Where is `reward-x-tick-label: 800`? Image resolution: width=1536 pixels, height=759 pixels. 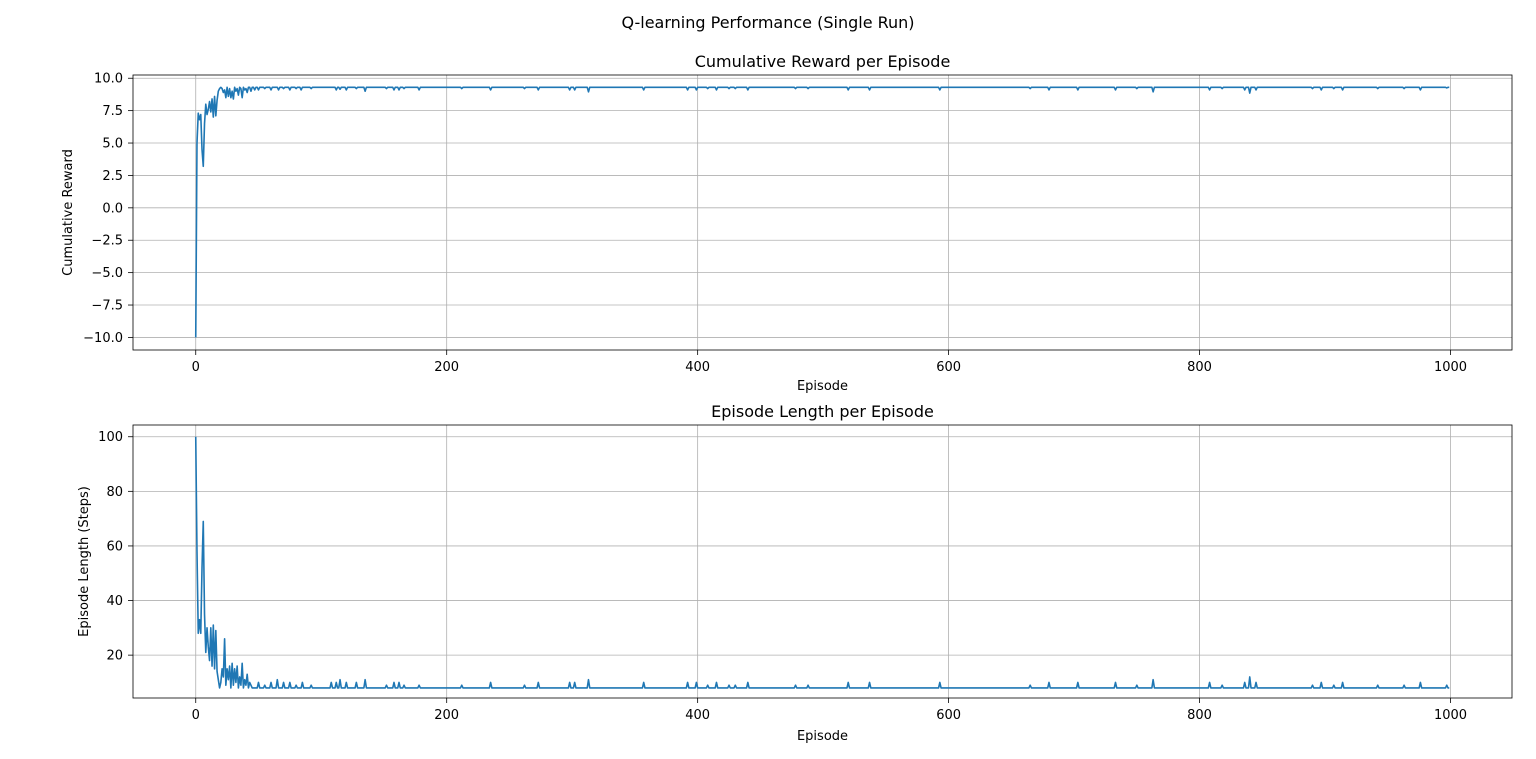 reward-x-tick-label: 800 is located at coordinates (1199, 367).